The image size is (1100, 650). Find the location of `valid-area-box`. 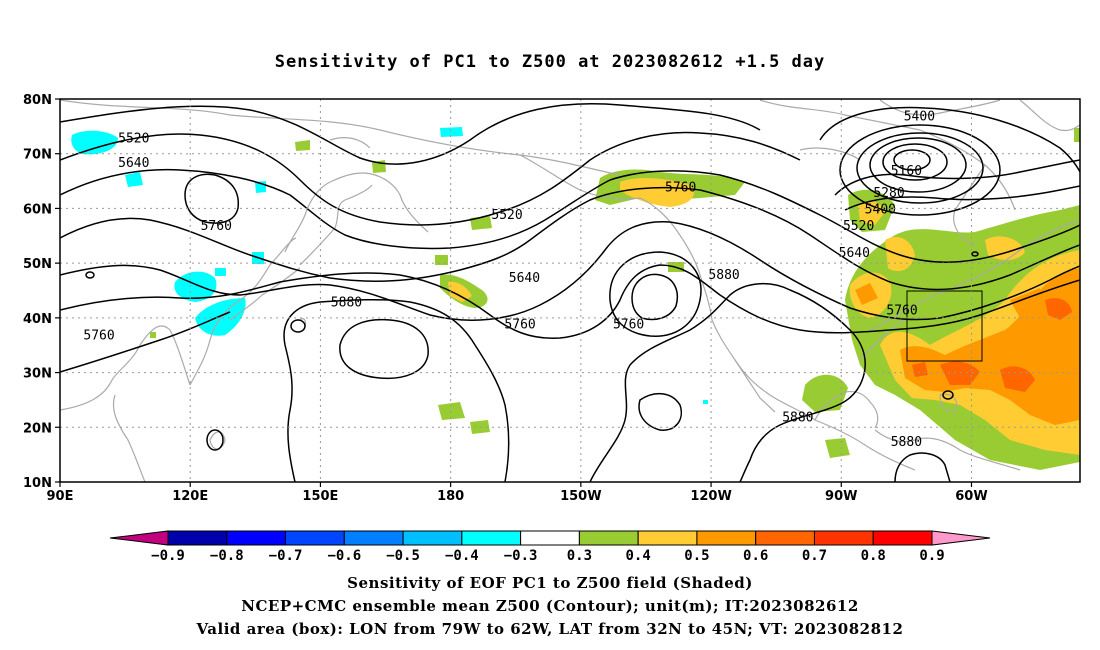

valid-area-box is located at coordinates (944, 326).